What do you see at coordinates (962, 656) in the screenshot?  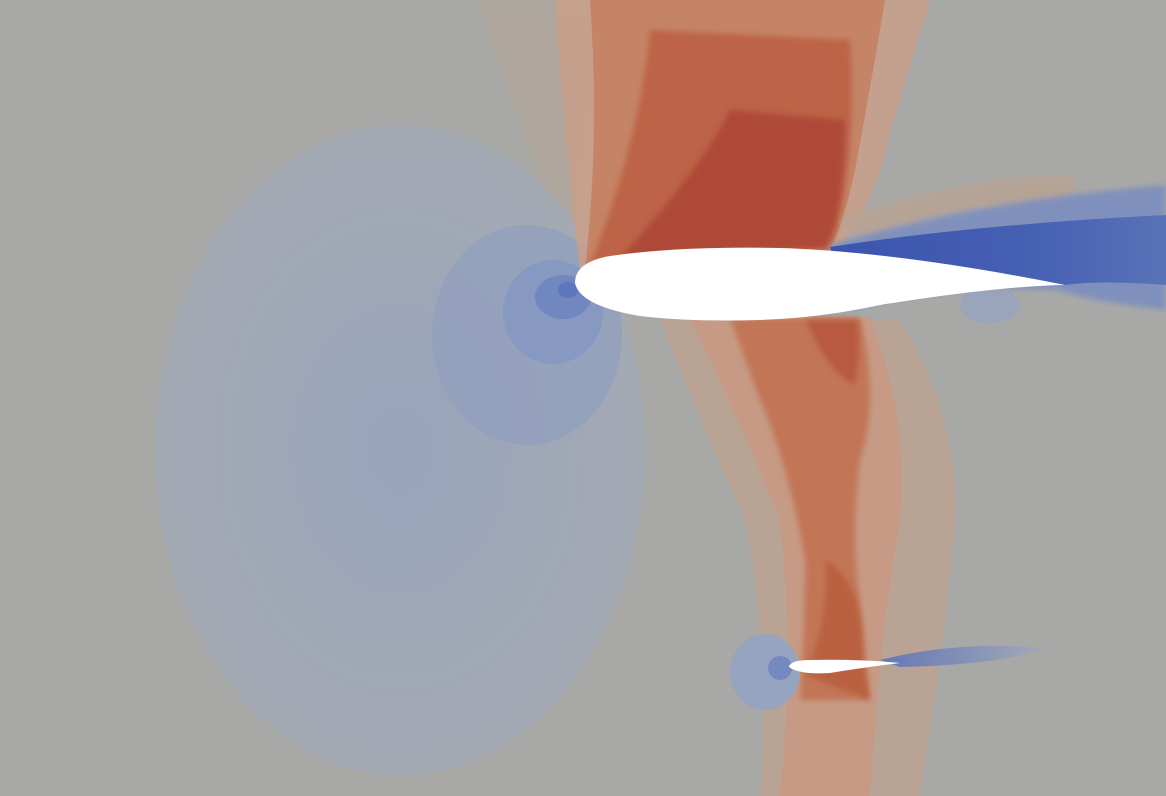 I see `tail-wake` at bounding box center [962, 656].